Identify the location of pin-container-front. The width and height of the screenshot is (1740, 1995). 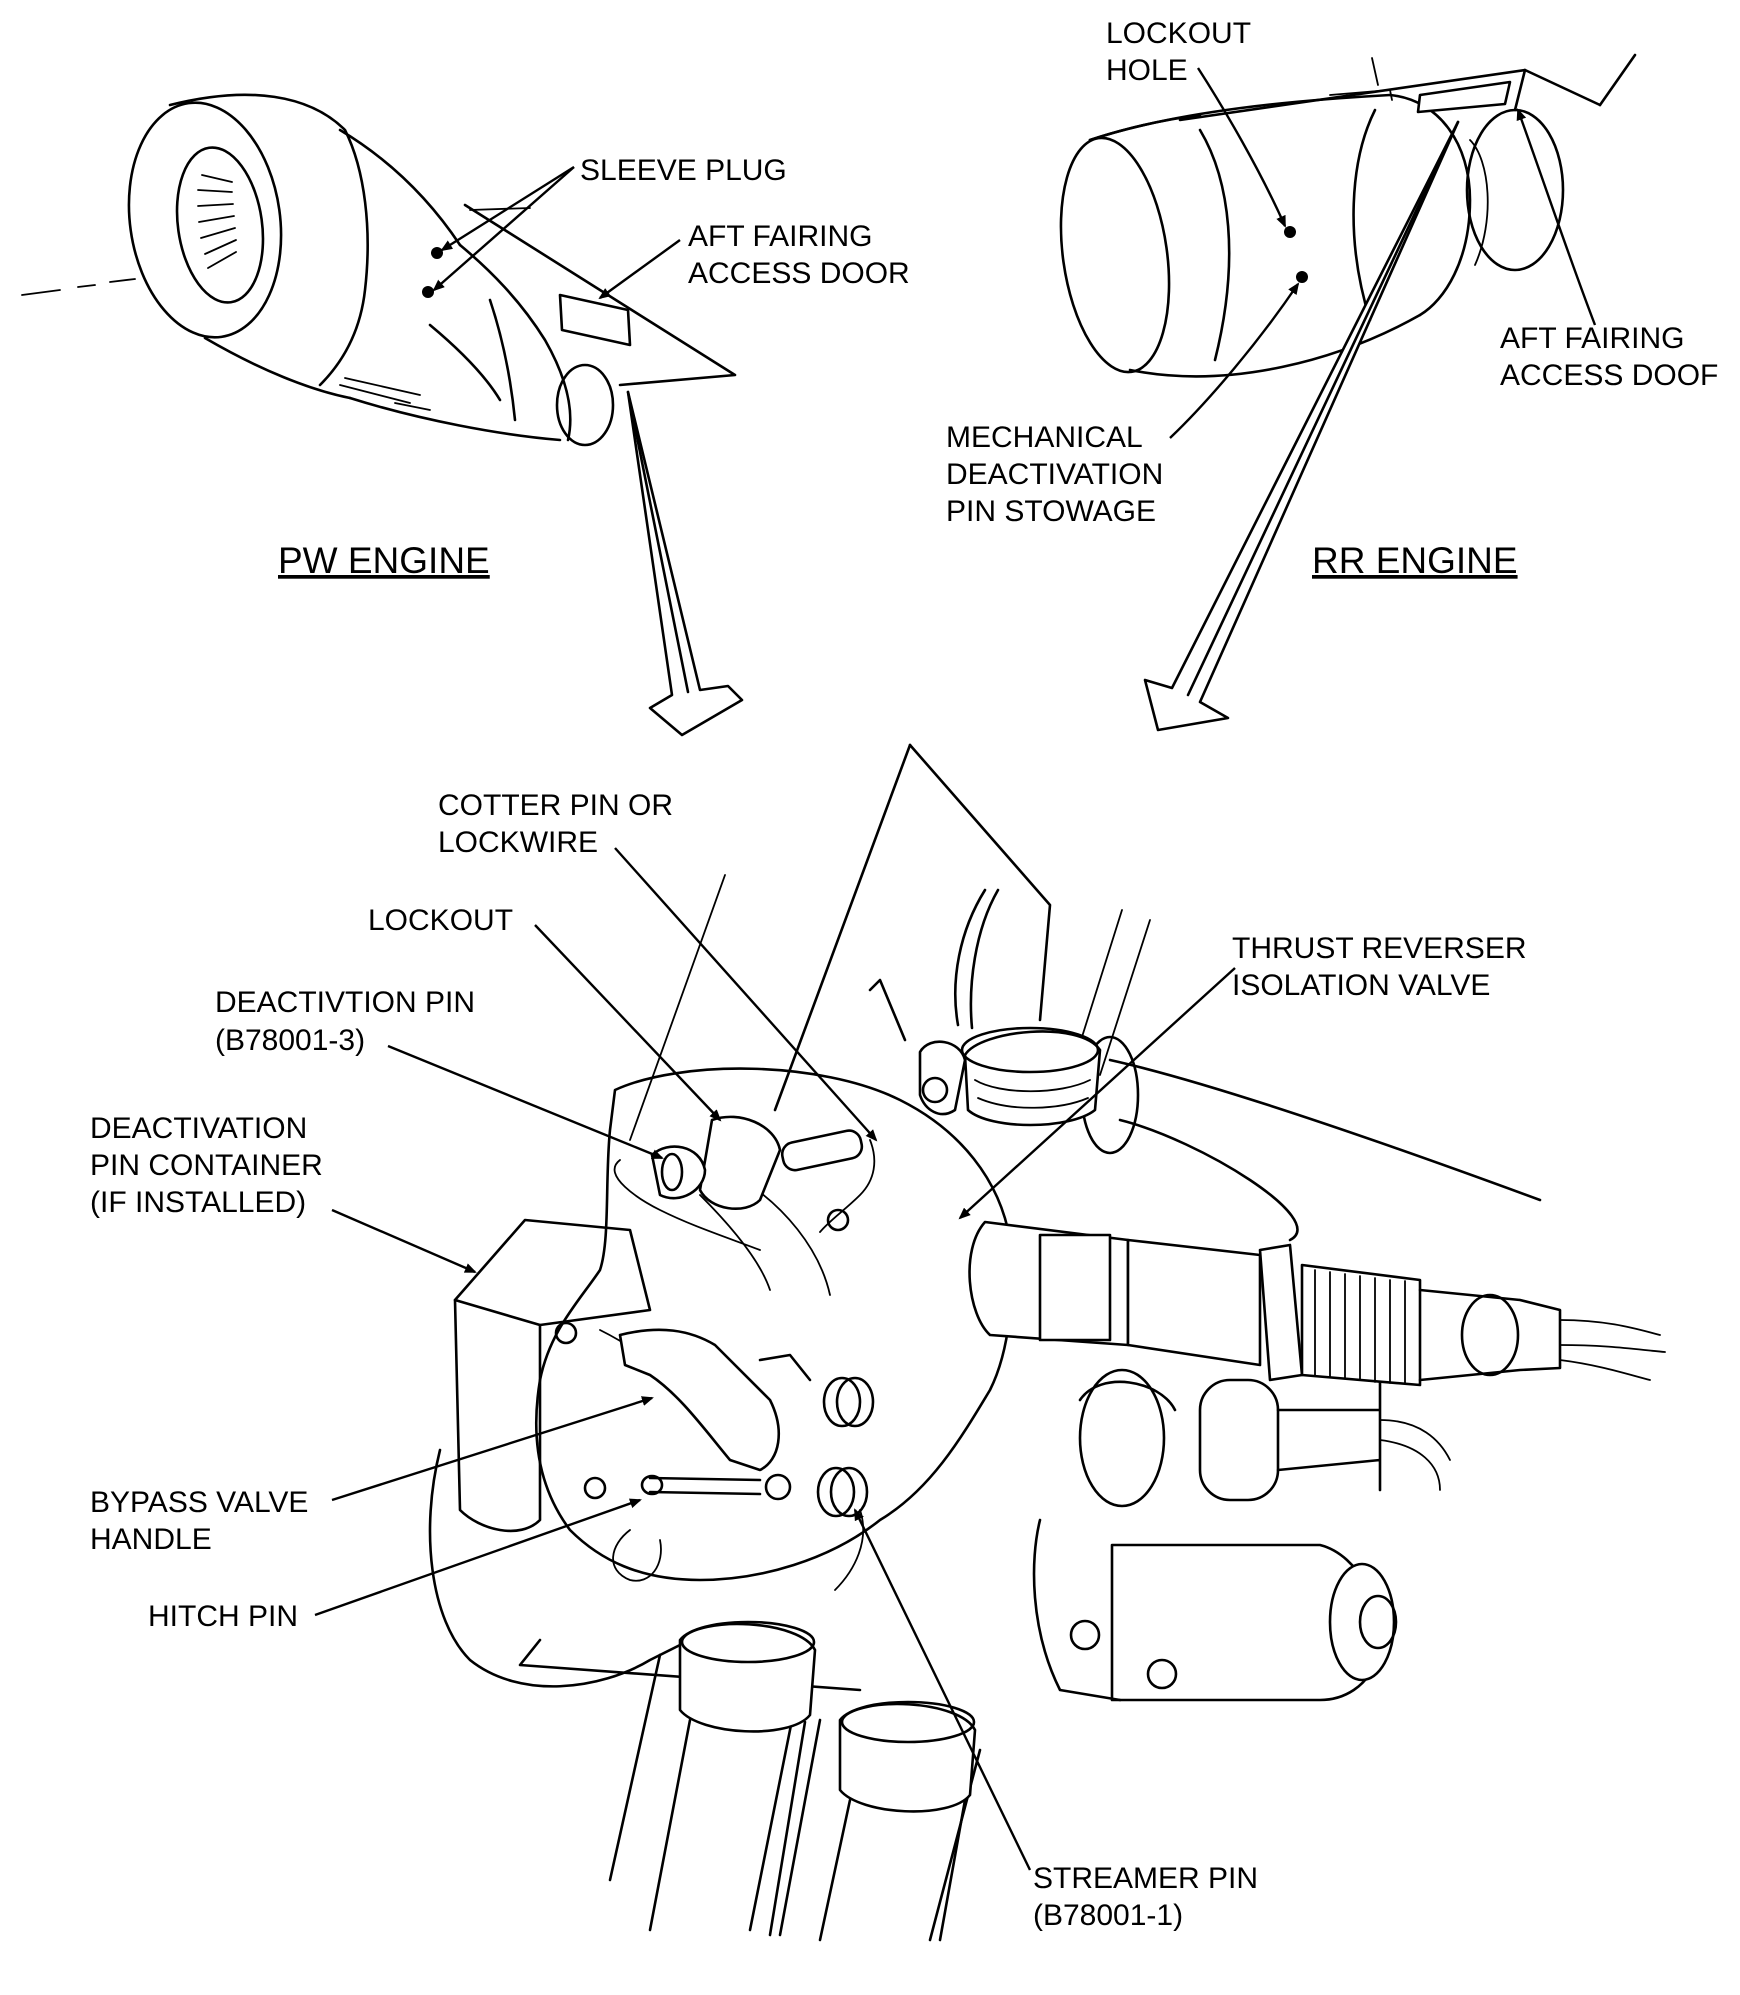
(497, 1415).